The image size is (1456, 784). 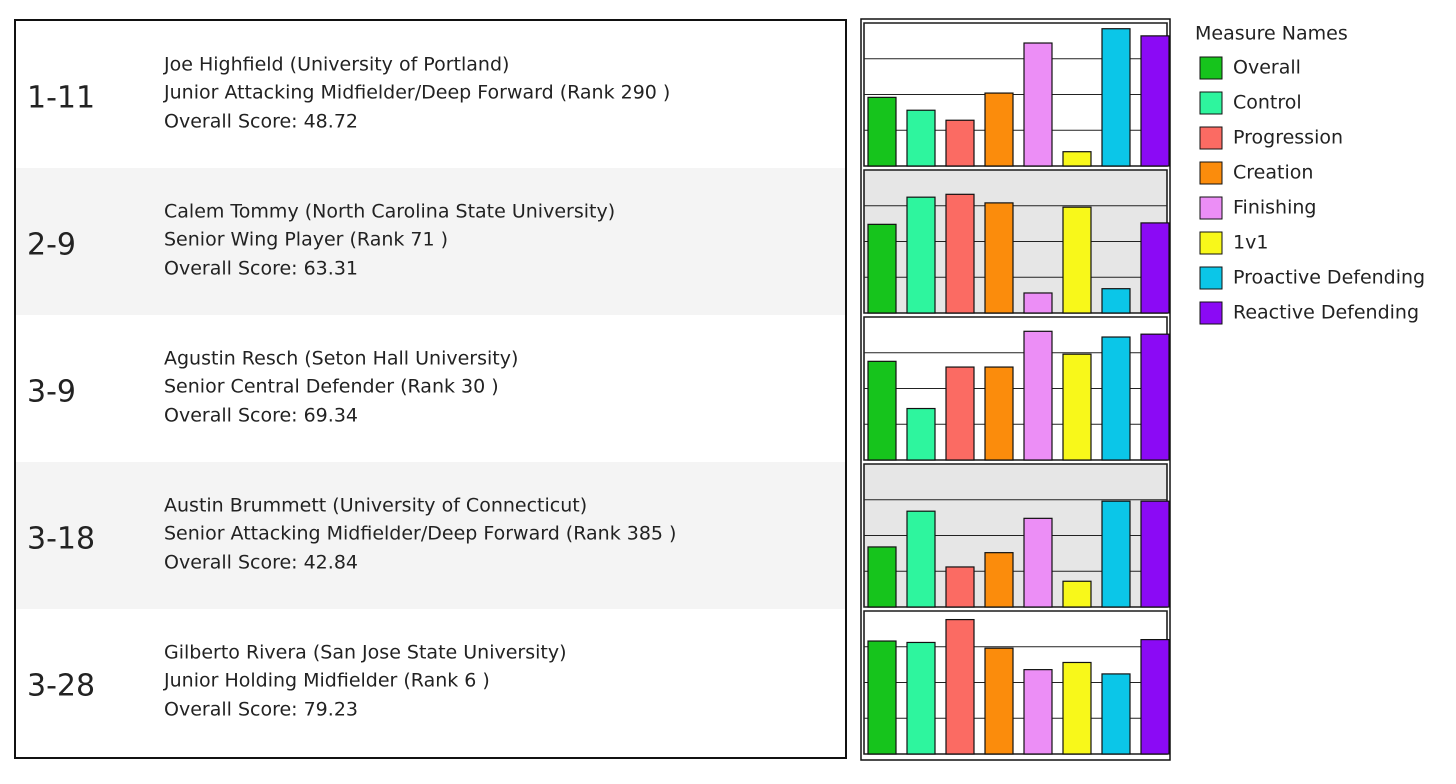 What do you see at coordinates (341, 359) in the screenshot?
I see `player-name: Agustin Resch (Seton Hall University)` at bounding box center [341, 359].